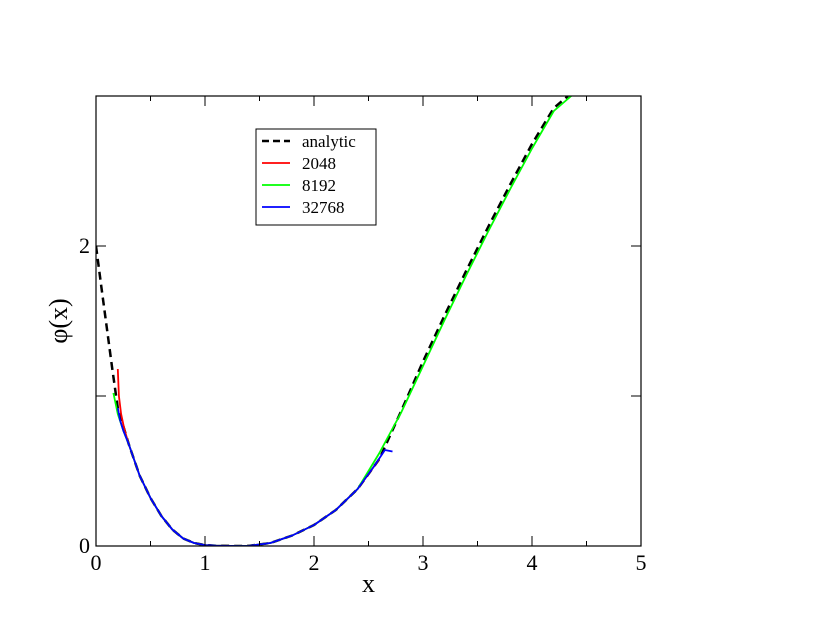 This screenshot has height=642, width=830. I want to click on legend: analytic 2048 8192 32768, so click(316, 177).